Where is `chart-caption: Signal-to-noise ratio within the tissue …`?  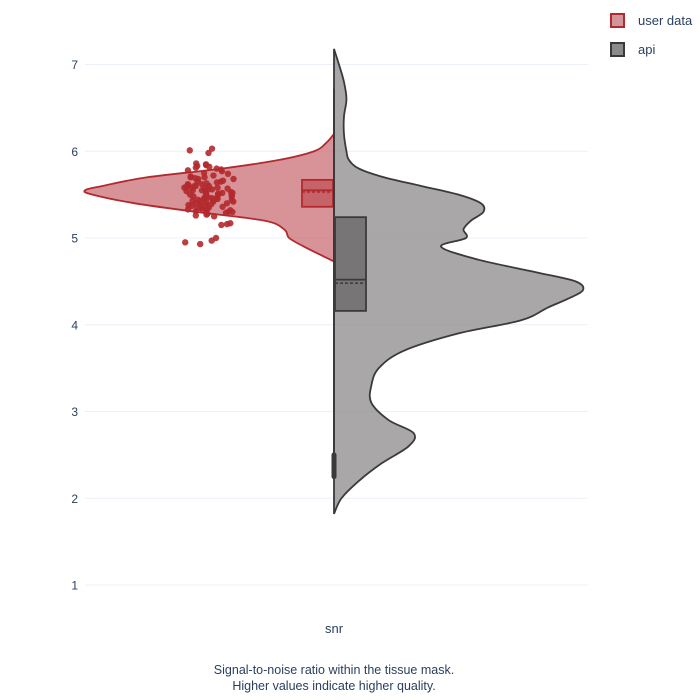
chart-caption: Signal-to-noise ratio within the tissue … is located at coordinates (334, 678).